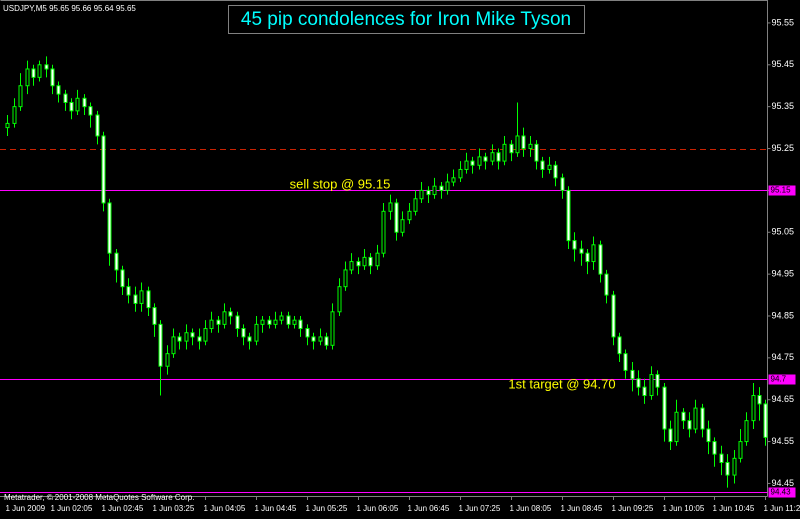  I want to click on y-tick-label: 94.45, so click(783, 483).